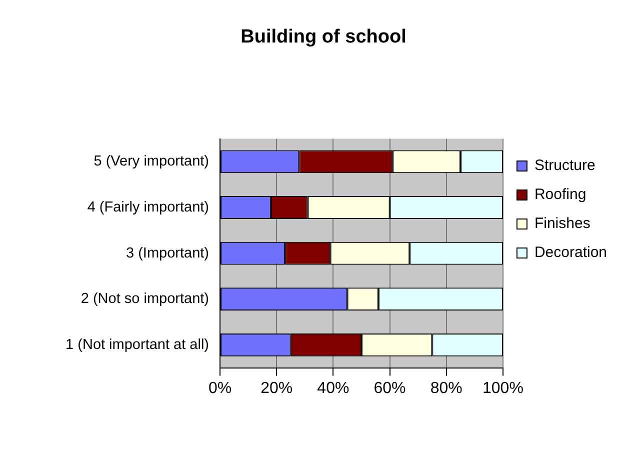  I want to click on x-tick-label: 0%, so click(220, 388).